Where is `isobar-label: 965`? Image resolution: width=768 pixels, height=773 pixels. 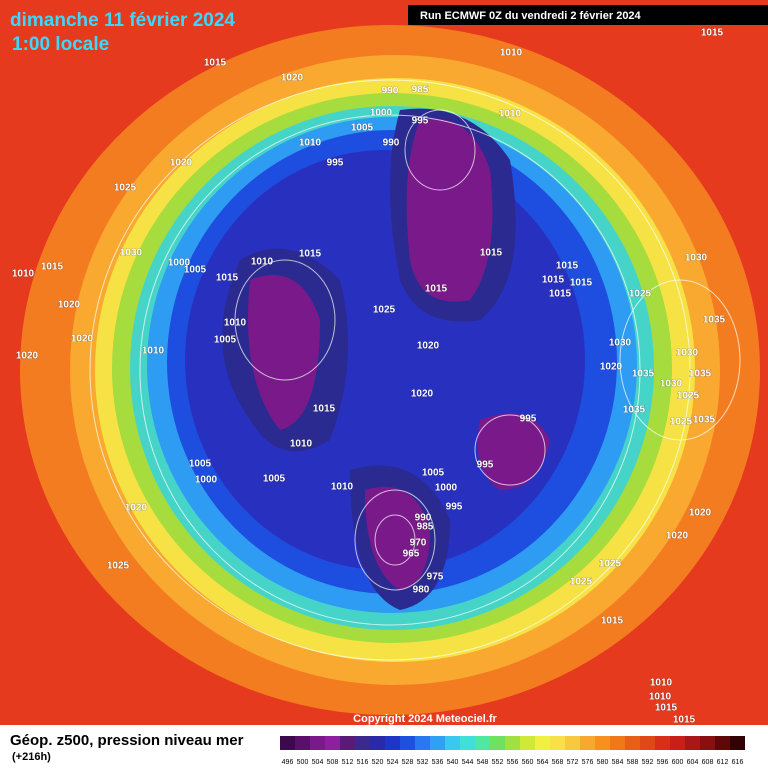
isobar-label: 965 is located at coordinates (411, 554).